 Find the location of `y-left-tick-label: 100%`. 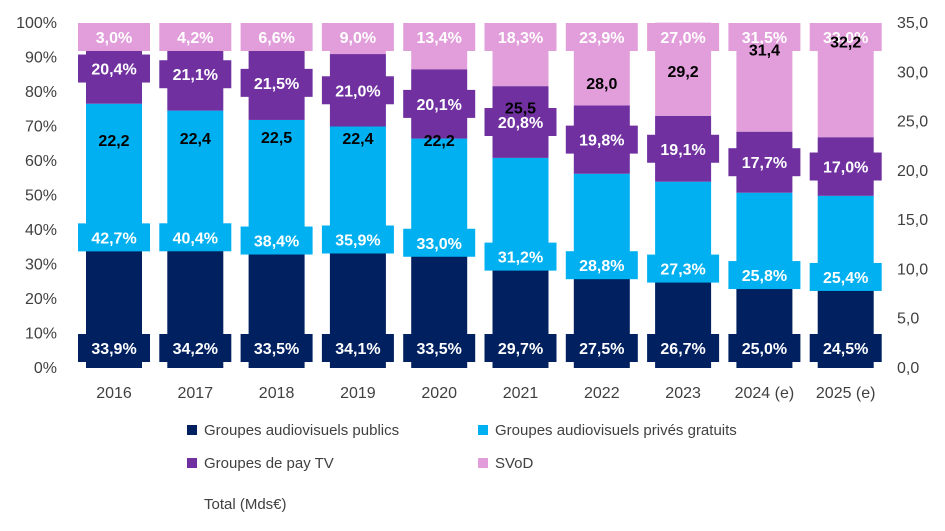

y-left-tick-label: 100% is located at coordinates (36, 23).